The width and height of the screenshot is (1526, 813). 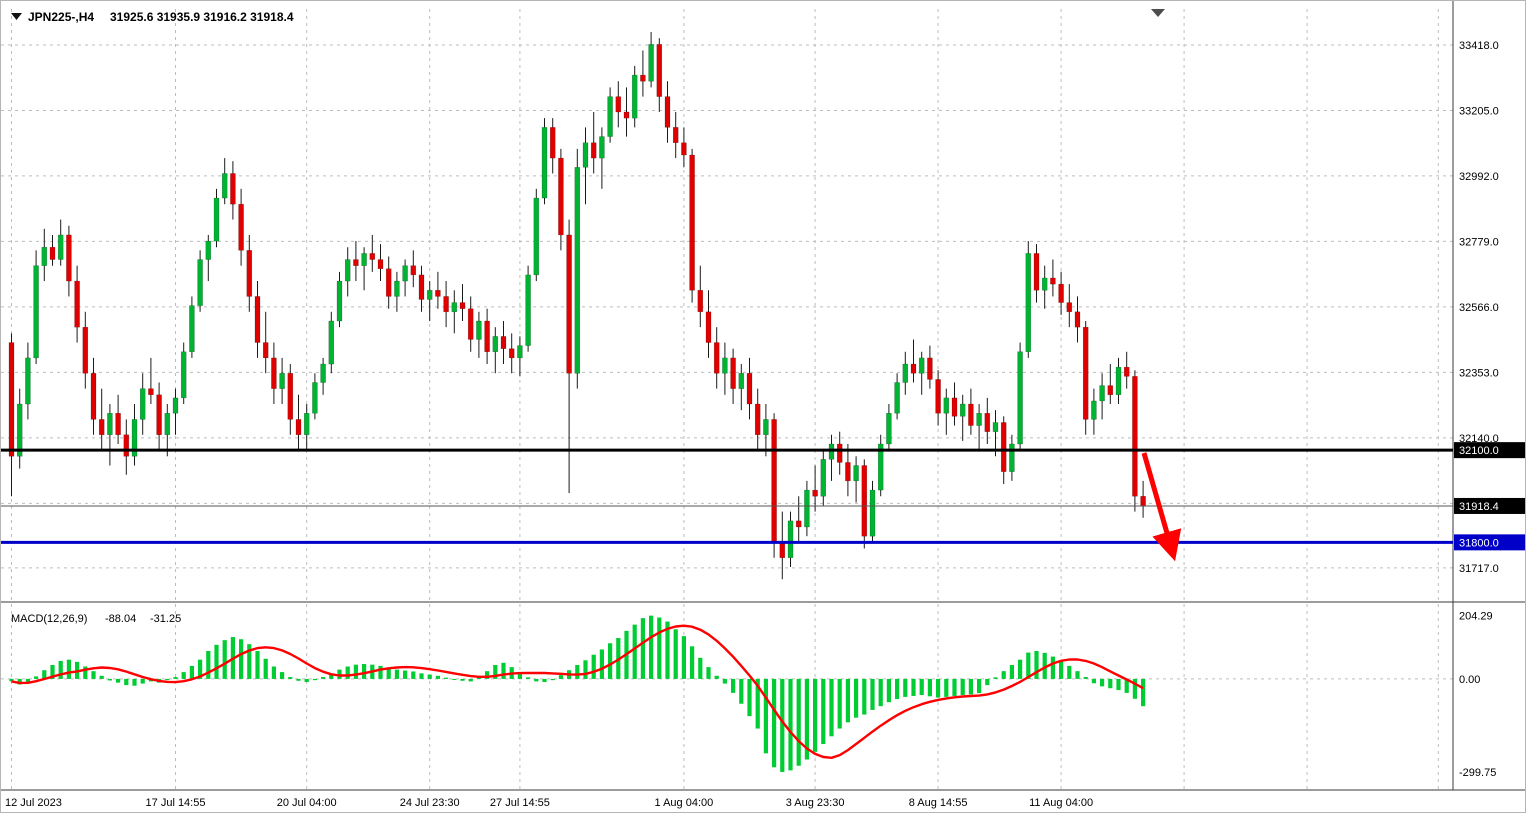 I want to click on macd-tick-label: 0.00, so click(x=1469, y=680).